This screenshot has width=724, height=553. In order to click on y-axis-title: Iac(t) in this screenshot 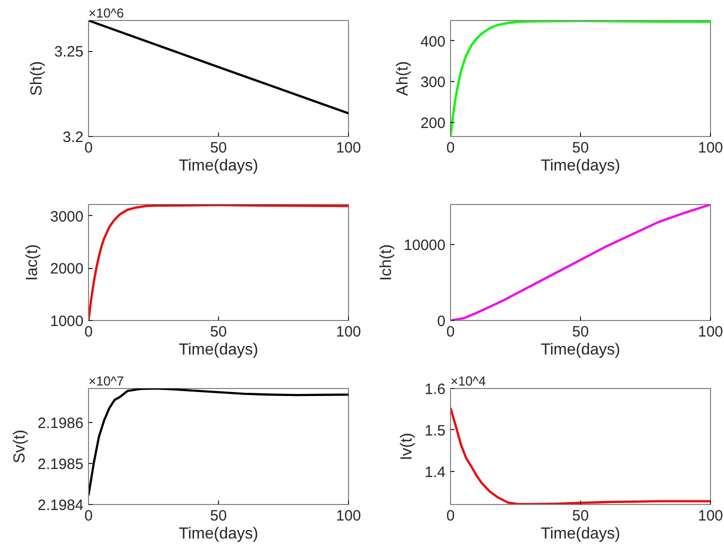, I will do `click(33, 262)`.